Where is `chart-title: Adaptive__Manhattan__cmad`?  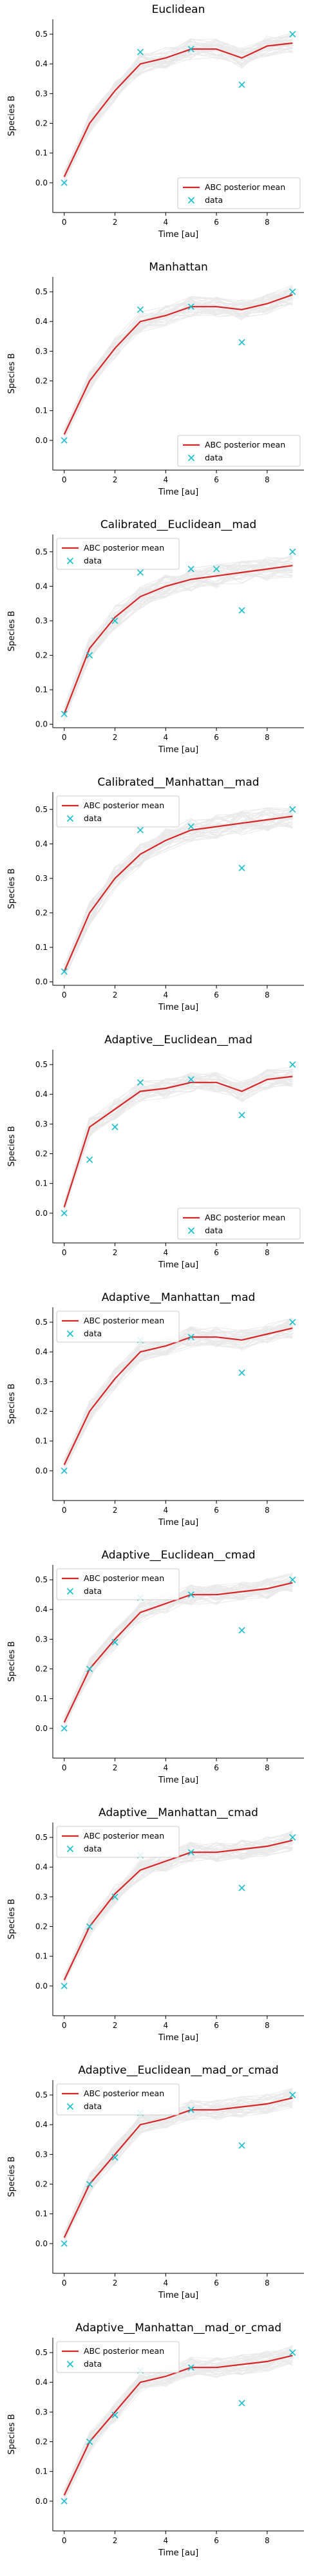
chart-title: Adaptive__Manhattan__cmad is located at coordinates (178, 1812).